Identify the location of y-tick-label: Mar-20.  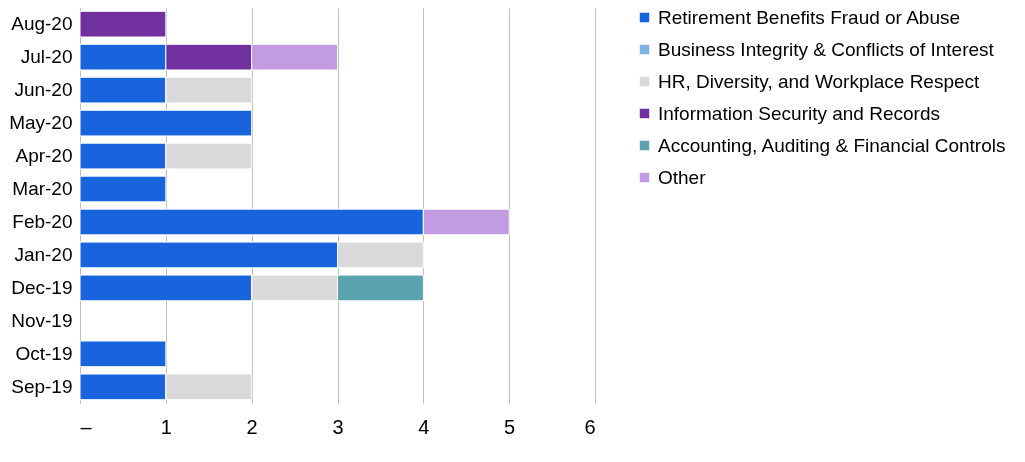
(42, 189).